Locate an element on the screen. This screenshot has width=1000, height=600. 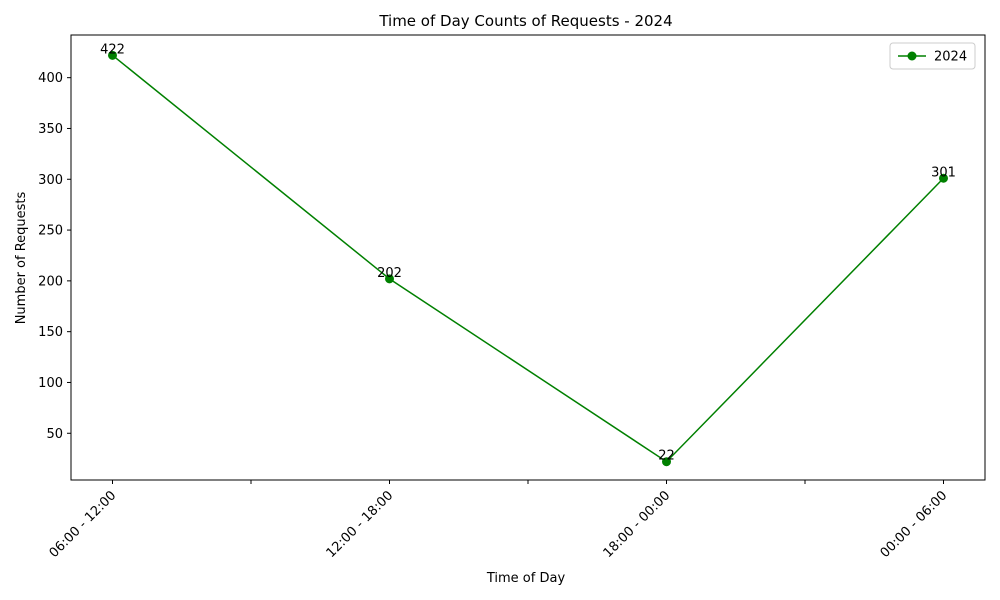
chart-title: Time of Day Counts of Requests - 2024 is located at coordinates (525, 21).